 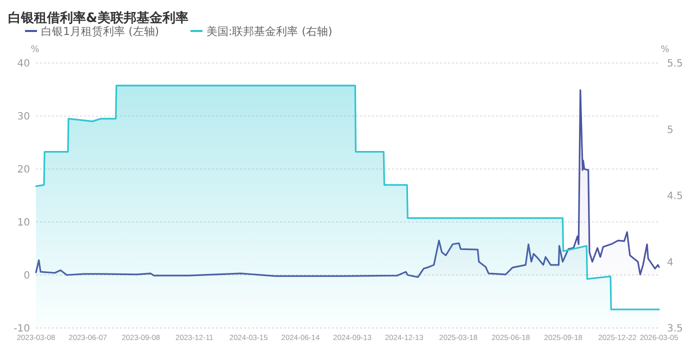 I want to click on y-tick-label: 20, so click(x=23, y=170).